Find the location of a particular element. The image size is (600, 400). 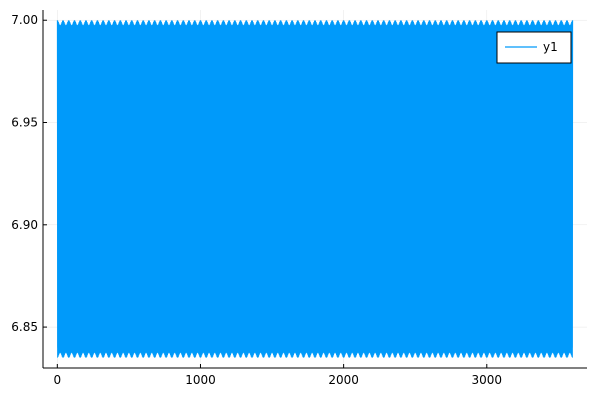

y-tick-label: 6.90 is located at coordinates (24, 225).